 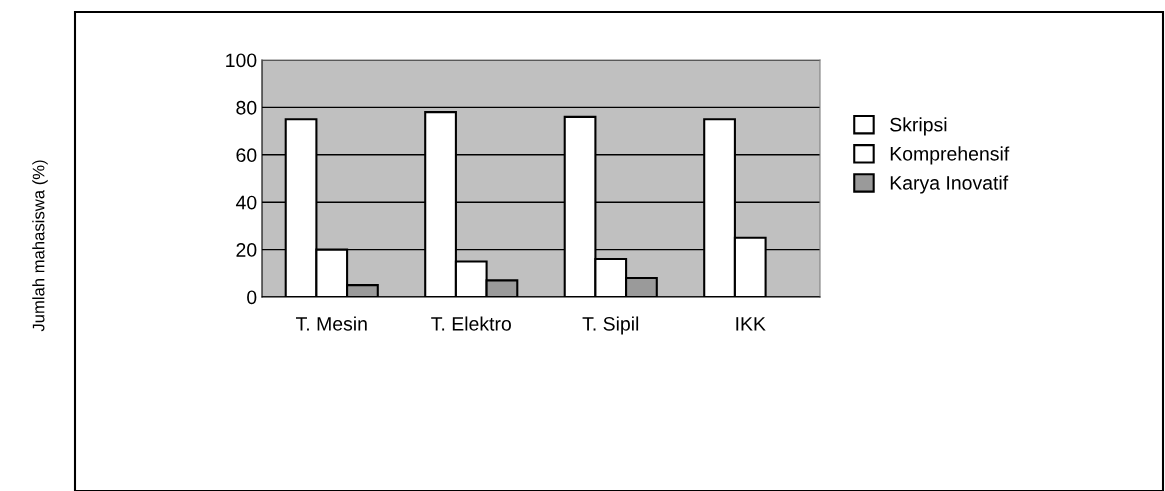 I want to click on y-tick-label: 20, so click(x=246, y=250).